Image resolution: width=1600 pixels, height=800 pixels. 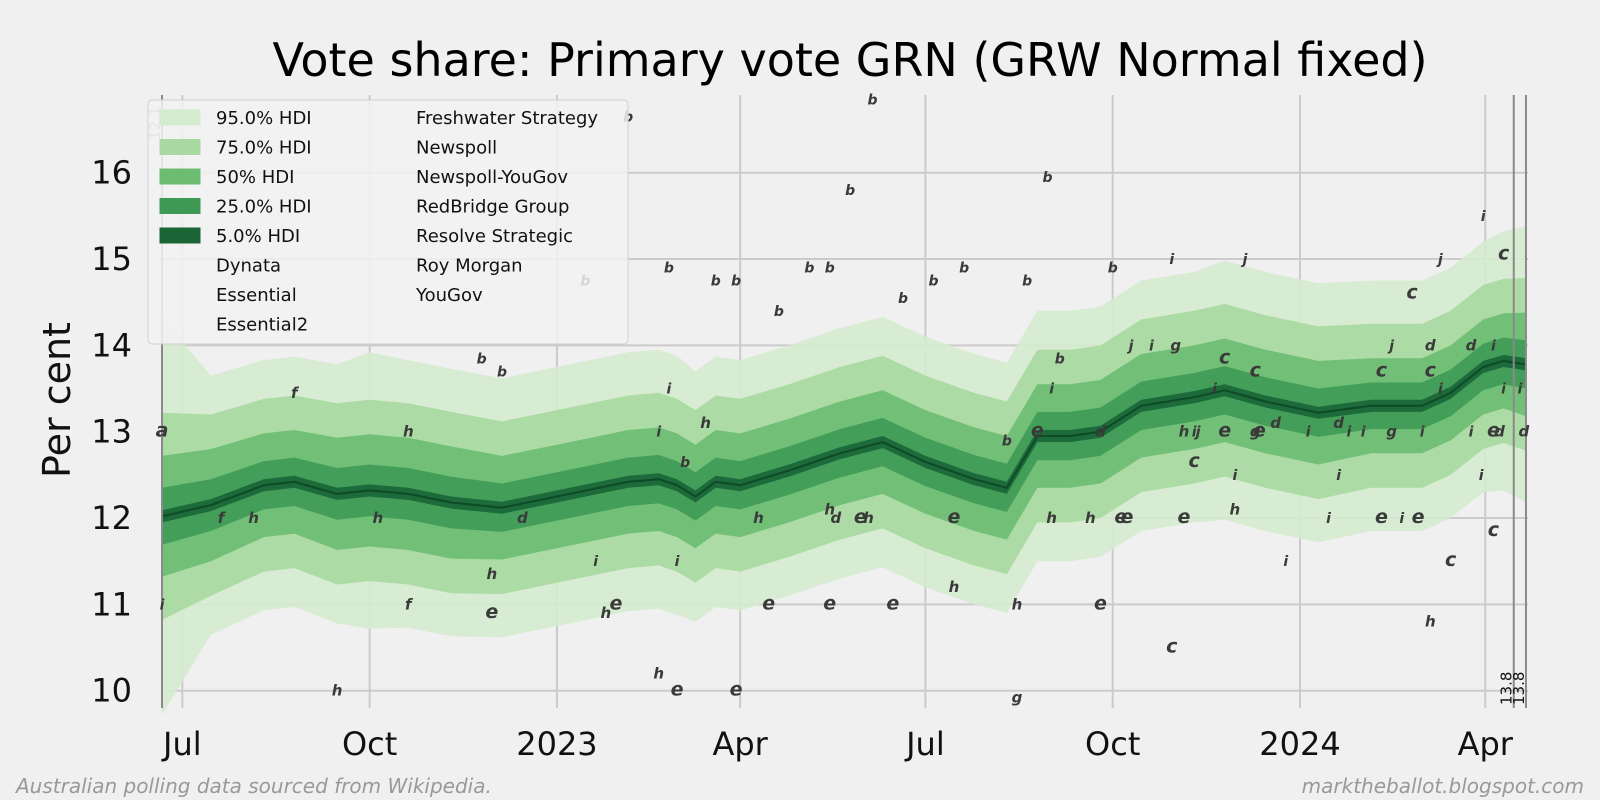 What do you see at coordinates (264, 207) in the screenshot?
I see `legend-label: 25.0% HDI` at bounding box center [264, 207].